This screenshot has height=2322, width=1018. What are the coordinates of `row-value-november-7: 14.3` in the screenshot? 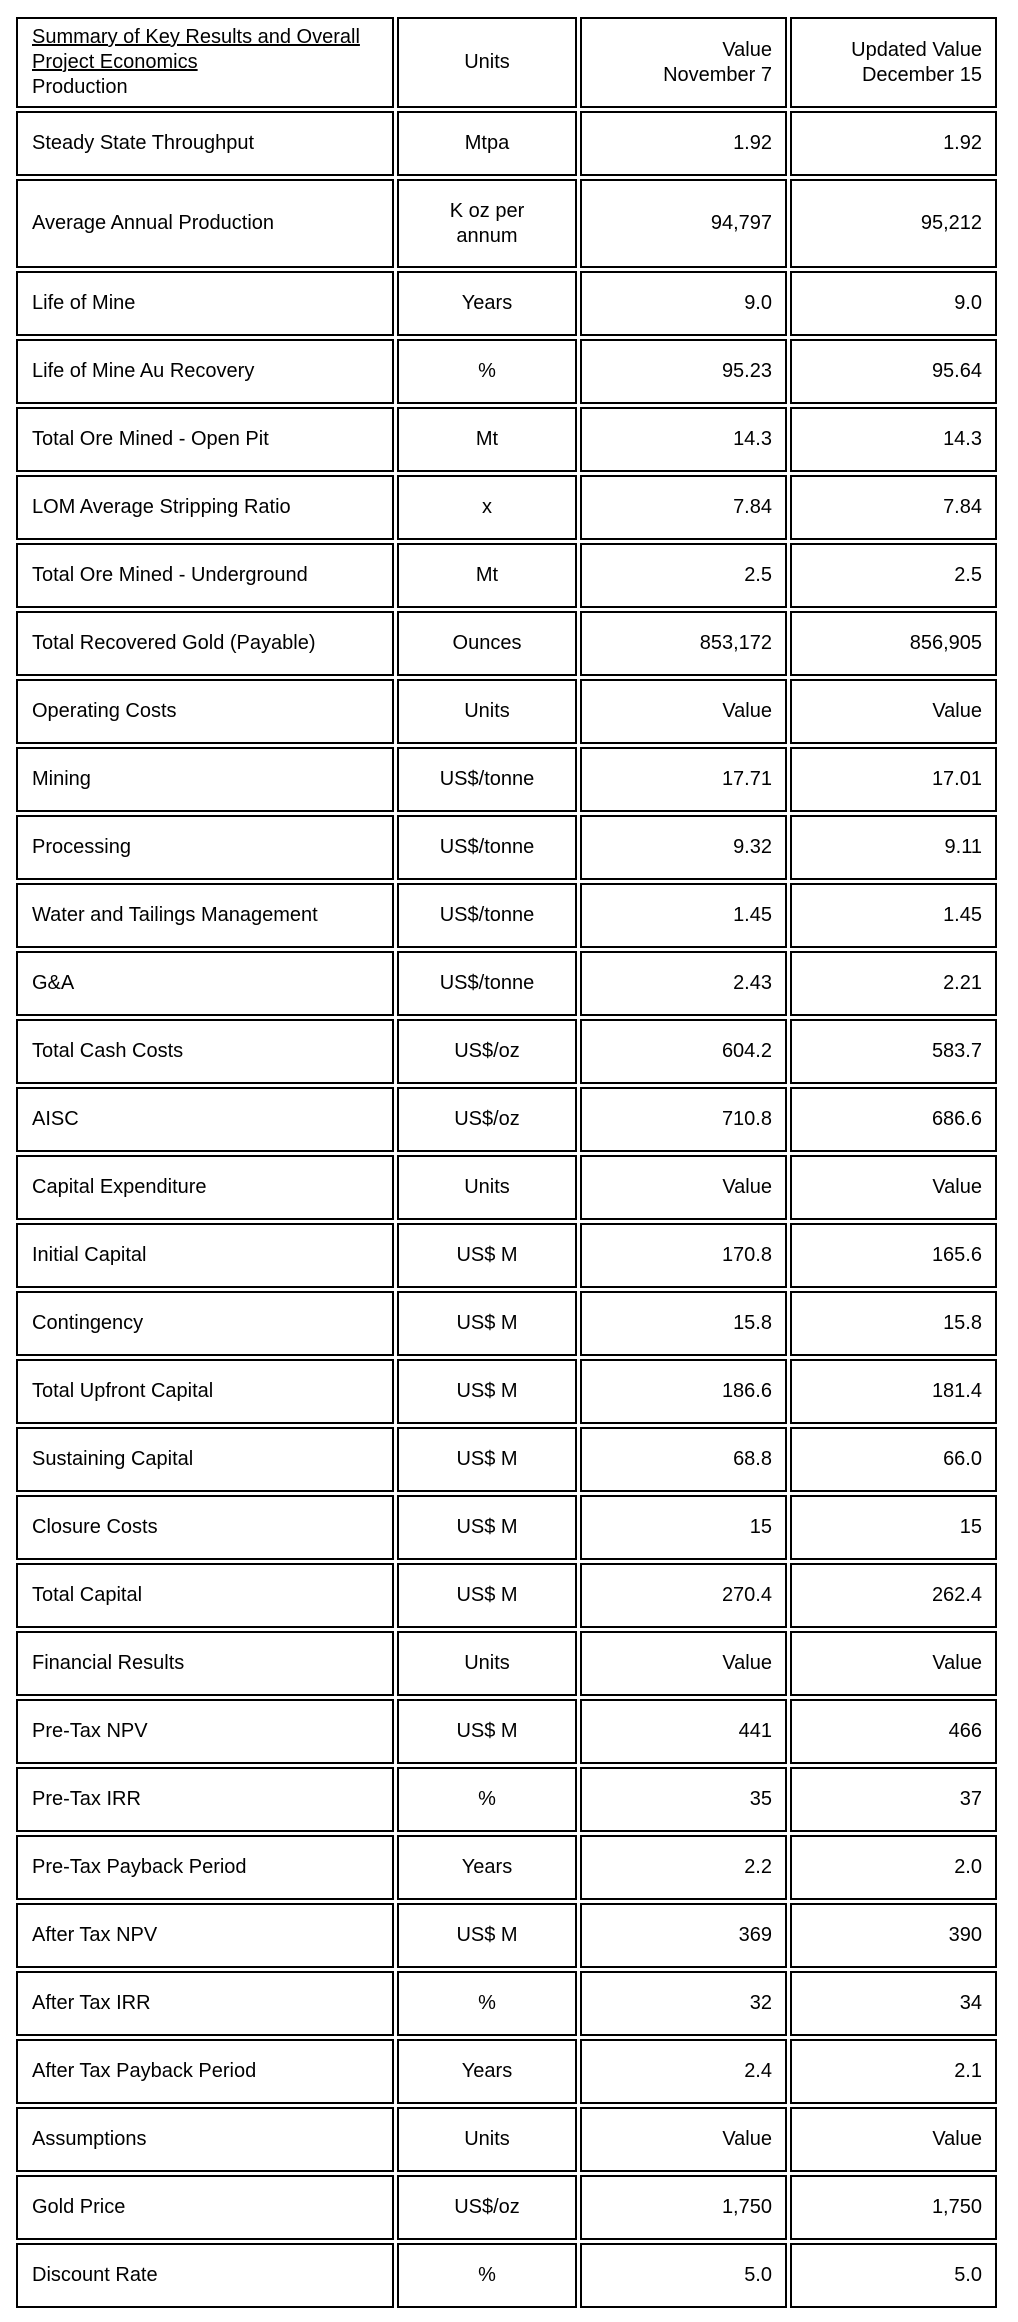 It's located at (683, 439).